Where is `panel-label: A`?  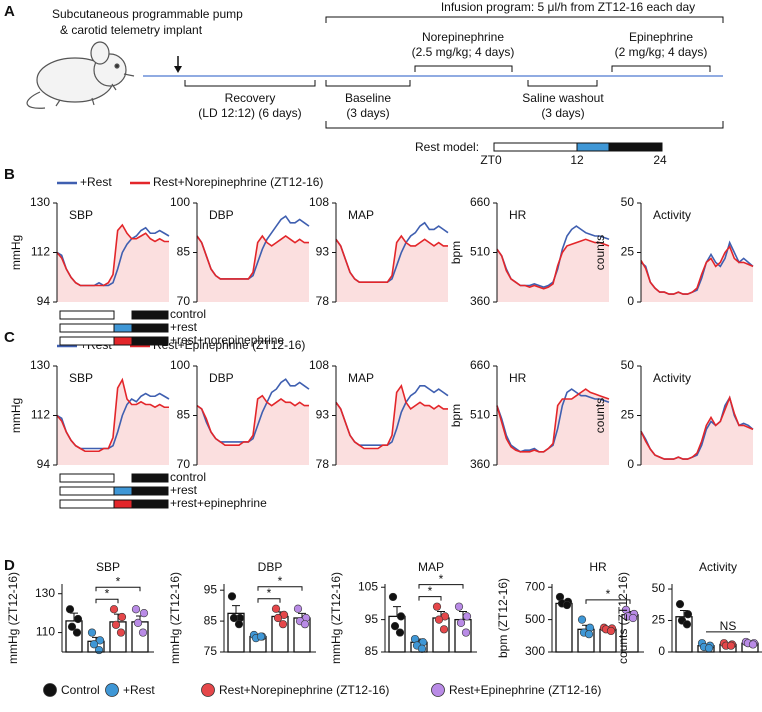
panel-label: A is located at coordinates (9, 11).